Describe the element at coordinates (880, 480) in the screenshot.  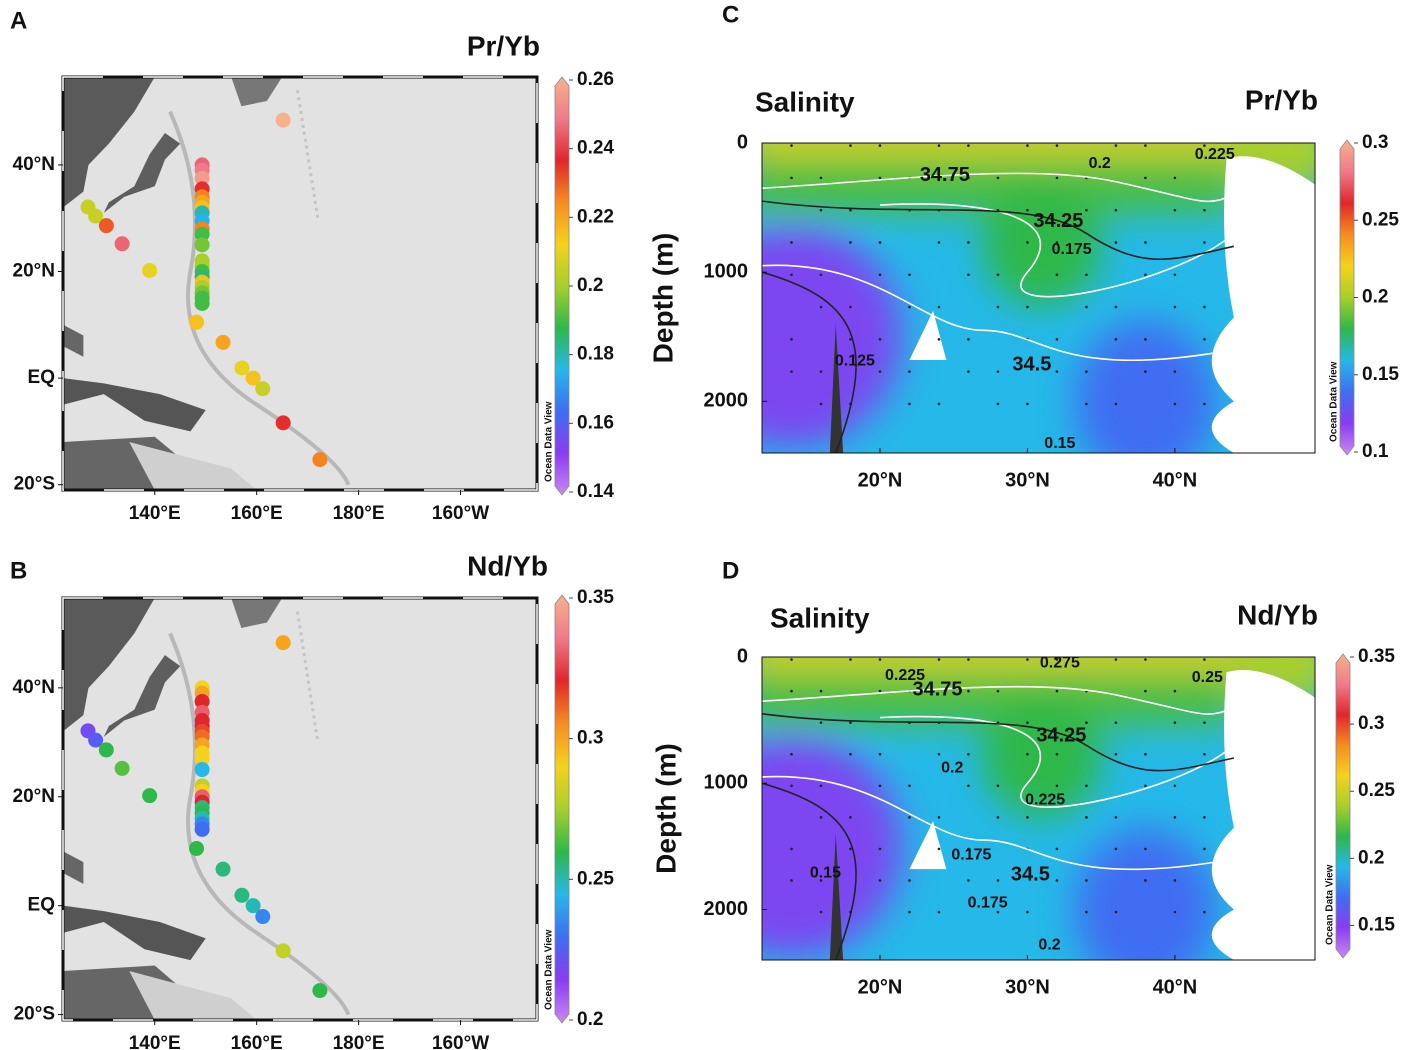
I see `x-tick-label: 20°N` at that location.